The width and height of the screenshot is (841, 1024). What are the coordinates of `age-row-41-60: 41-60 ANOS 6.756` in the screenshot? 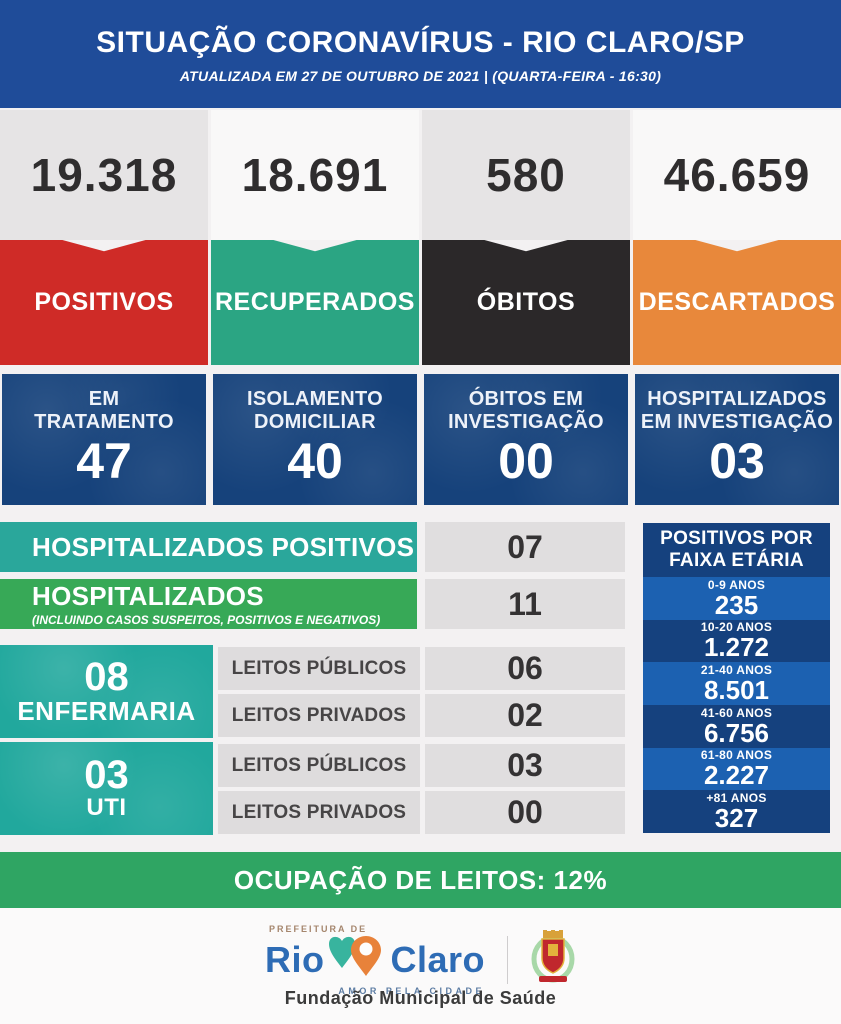 It's located at (736, 726).